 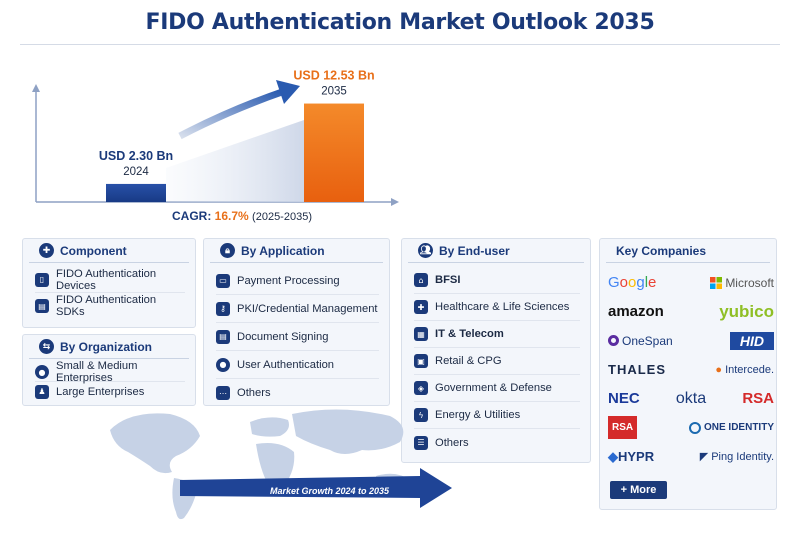 I want to click on enduser-item: ✚ Healthcare & Life Sciences, so click(x=497, y=307).